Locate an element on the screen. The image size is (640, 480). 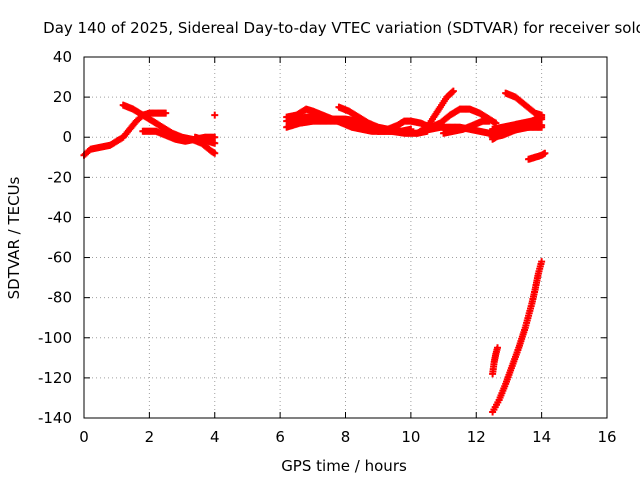
series-arc-t is located at coordinates (517, 337).